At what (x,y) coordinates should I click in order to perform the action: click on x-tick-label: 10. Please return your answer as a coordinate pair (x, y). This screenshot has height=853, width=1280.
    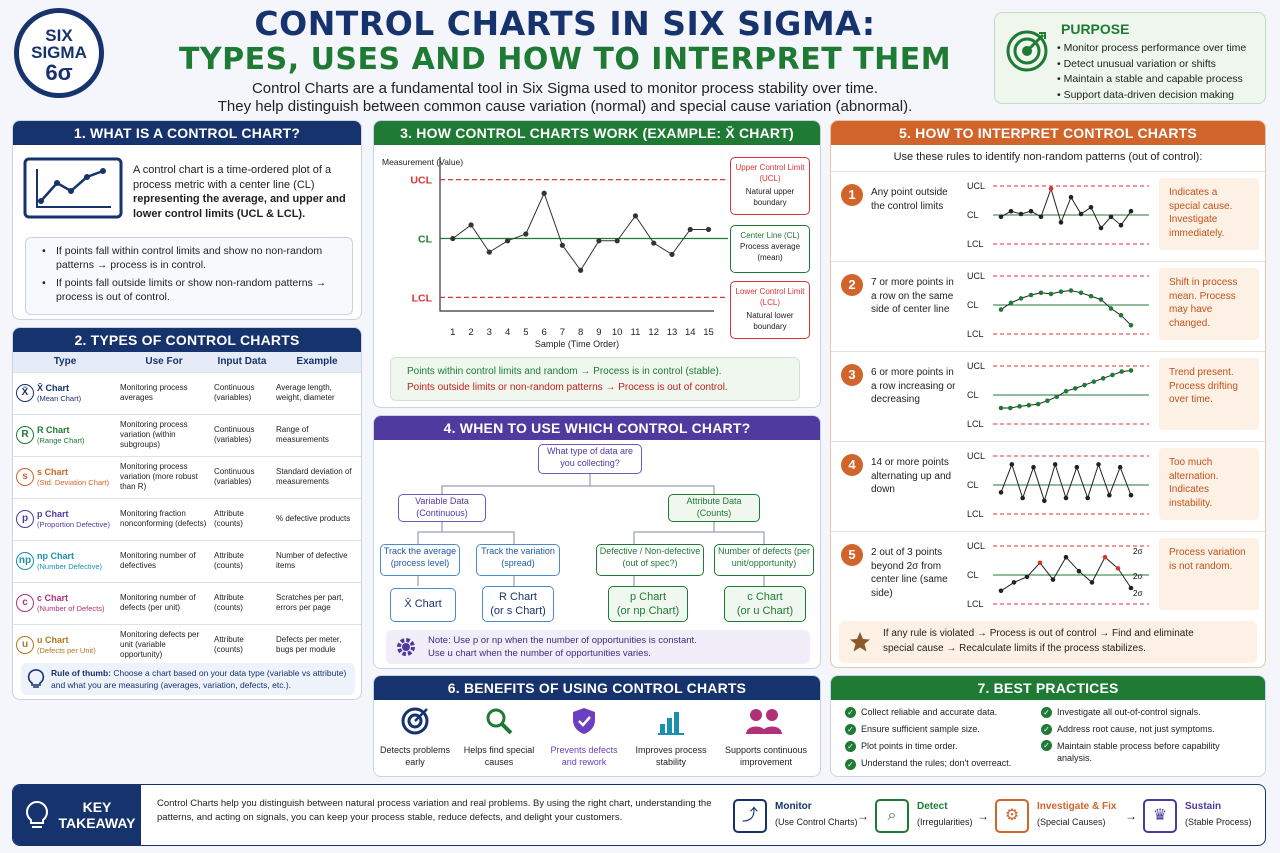
    Looking at the image, I should click on (617, 332).